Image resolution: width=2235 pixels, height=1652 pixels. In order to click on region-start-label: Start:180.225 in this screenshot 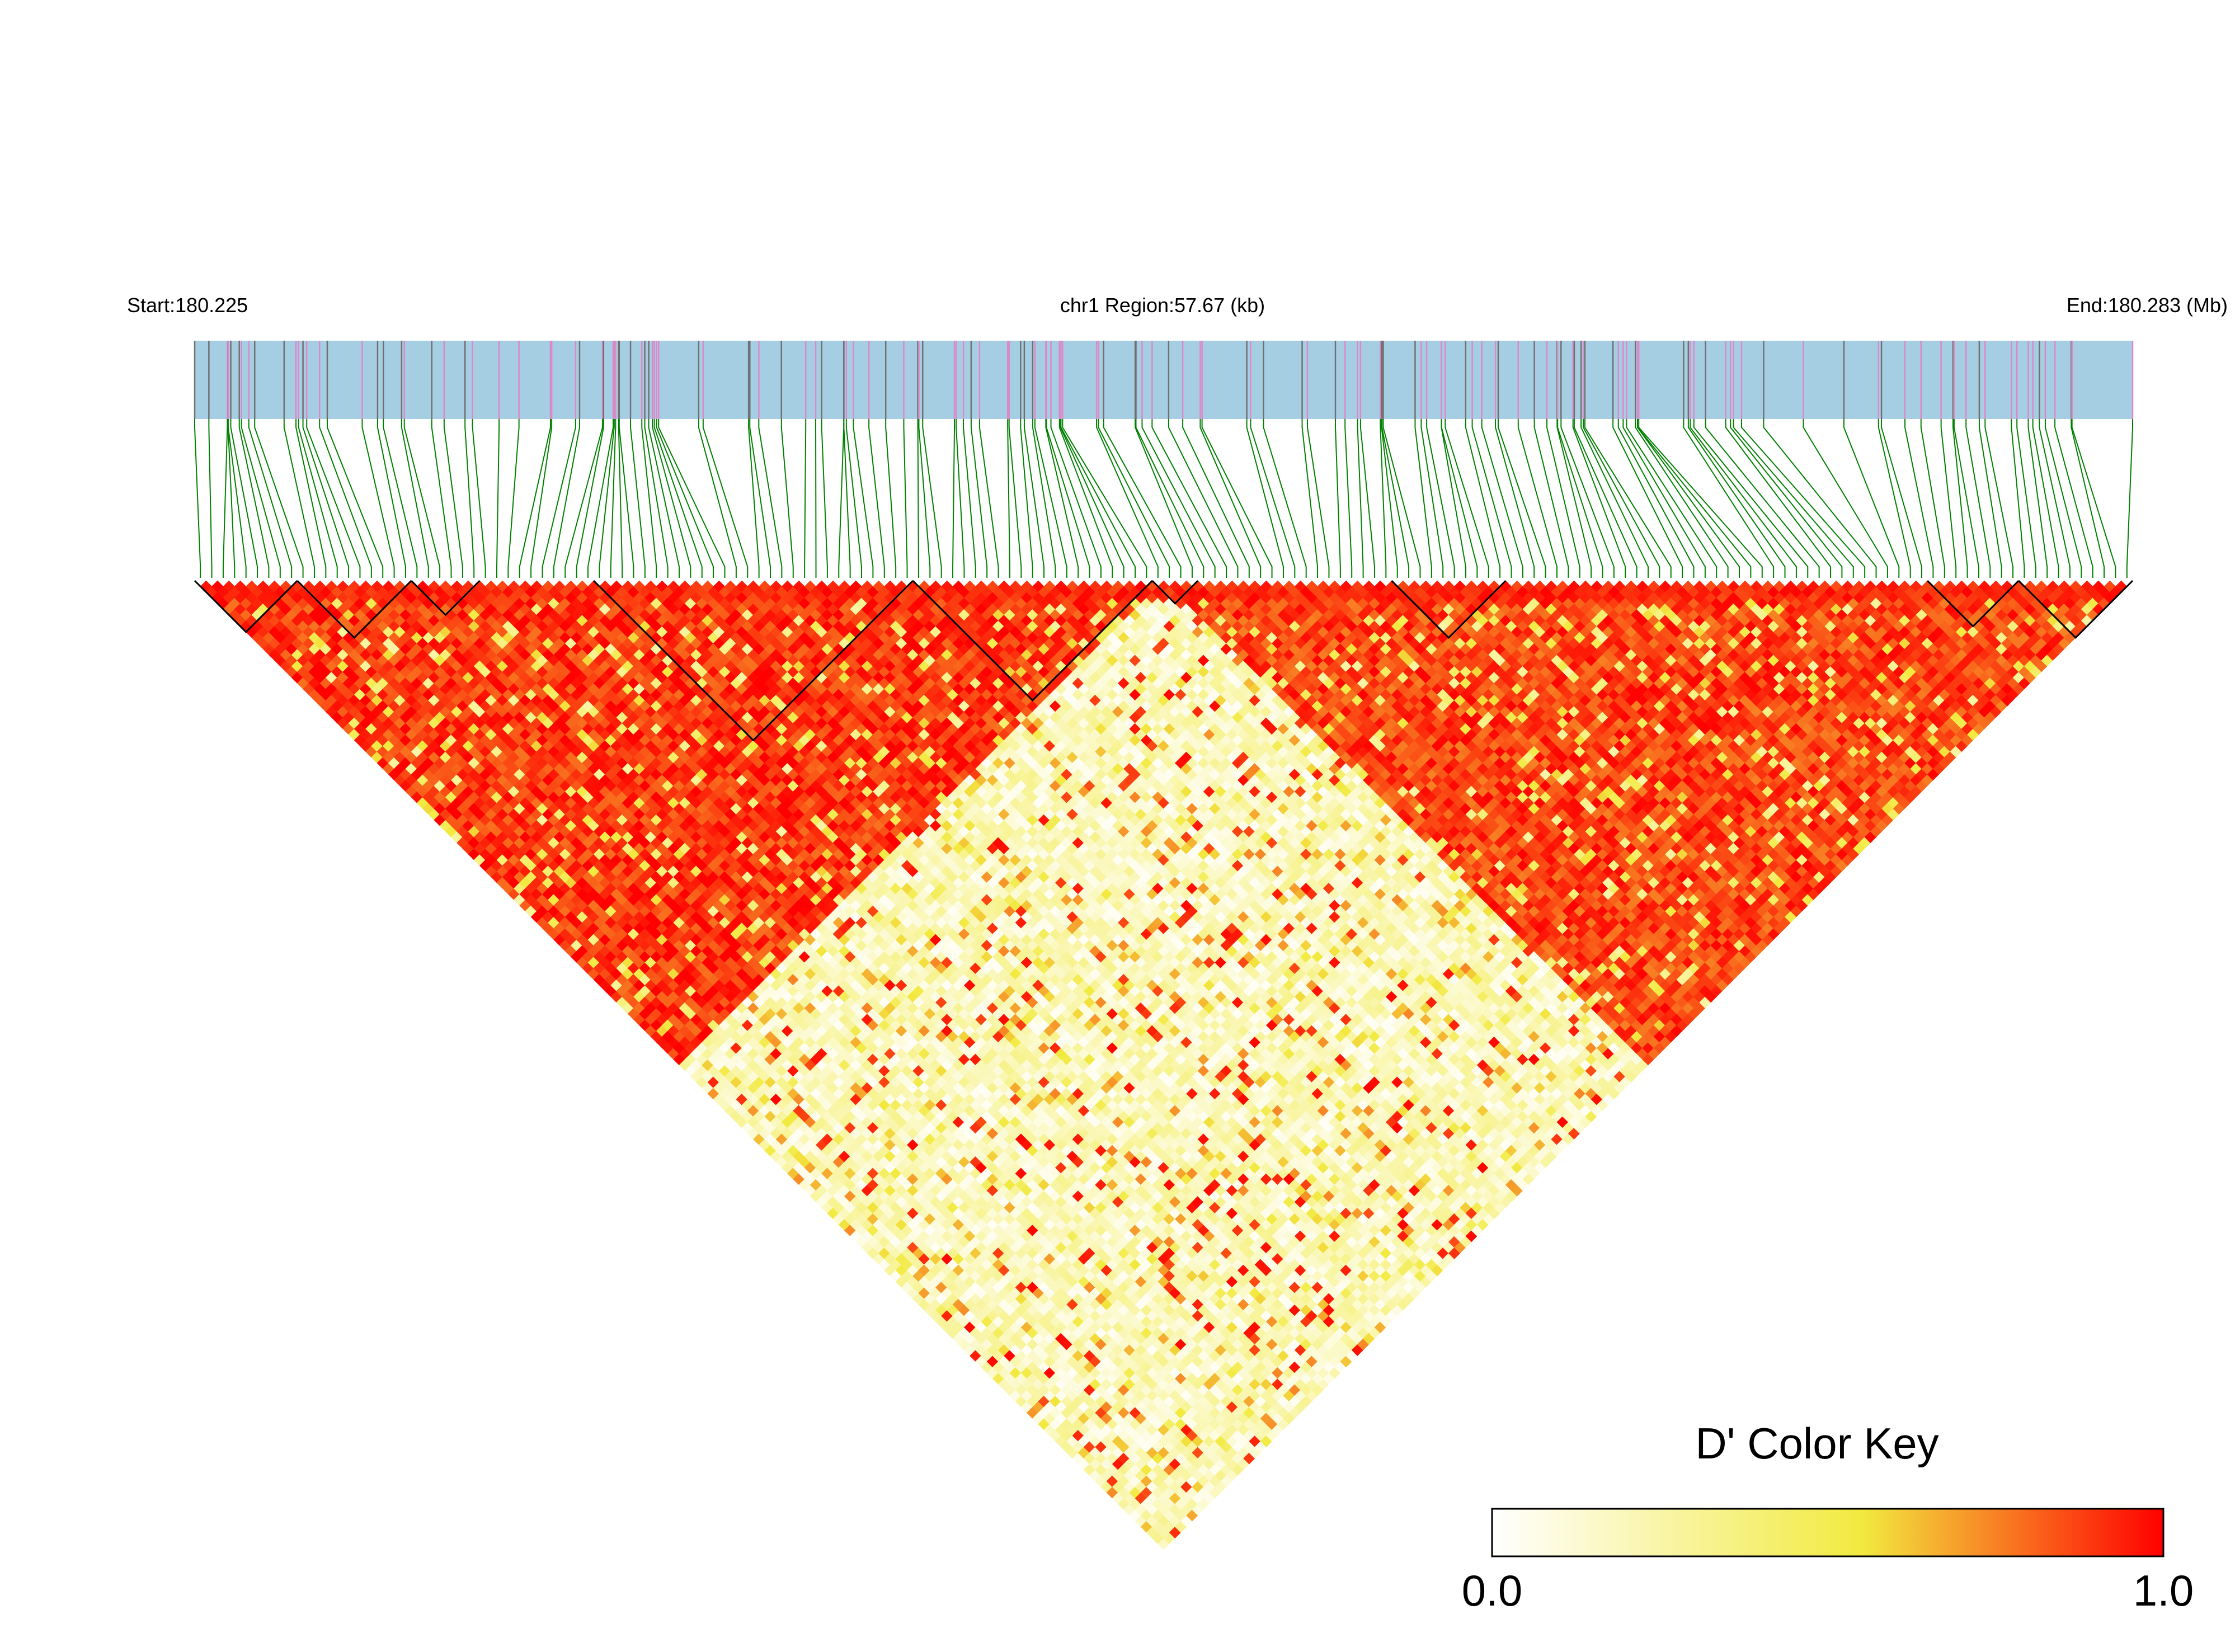, I will do `click(187, 306)`.